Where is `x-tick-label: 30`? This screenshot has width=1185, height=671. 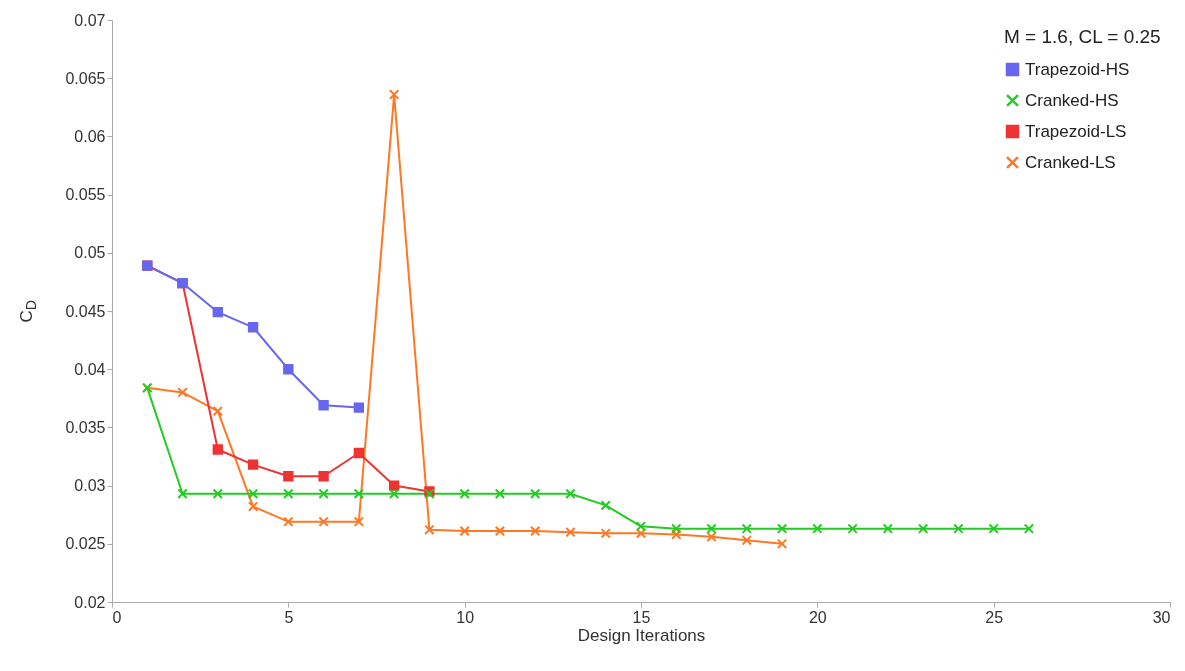 x-tick-label: 30 is located at coordinates (1161, 617).